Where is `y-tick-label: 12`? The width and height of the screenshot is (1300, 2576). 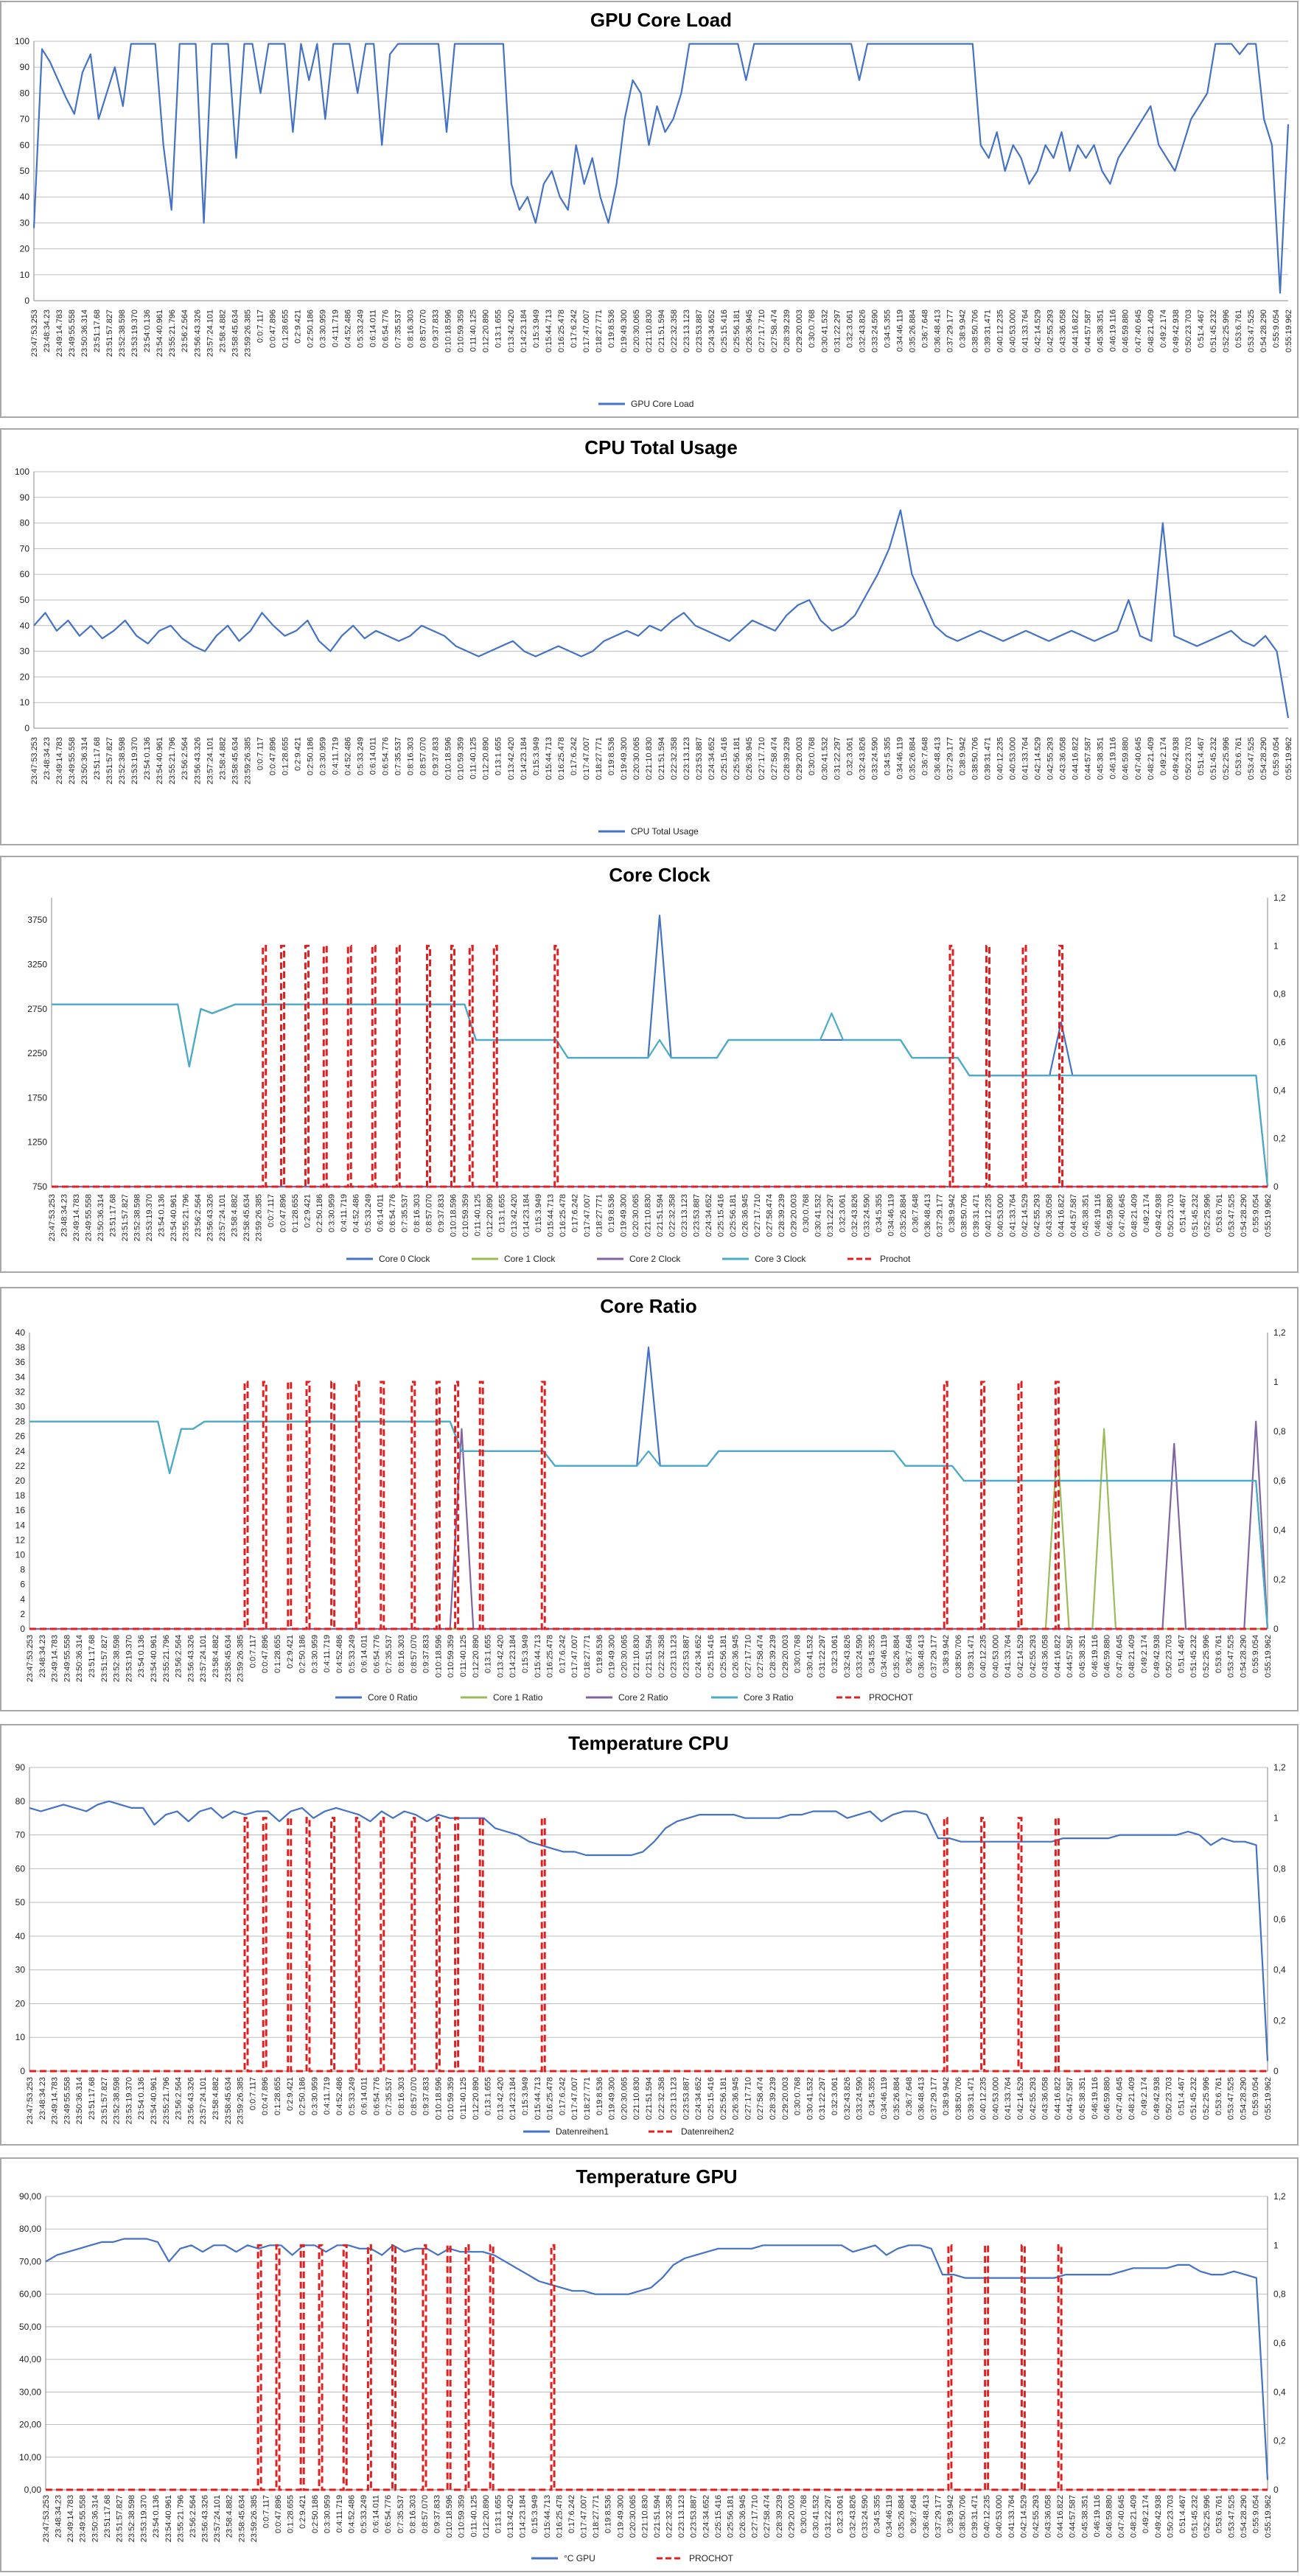
y-tick-label: 12 is located at coordinates (20, 1540).